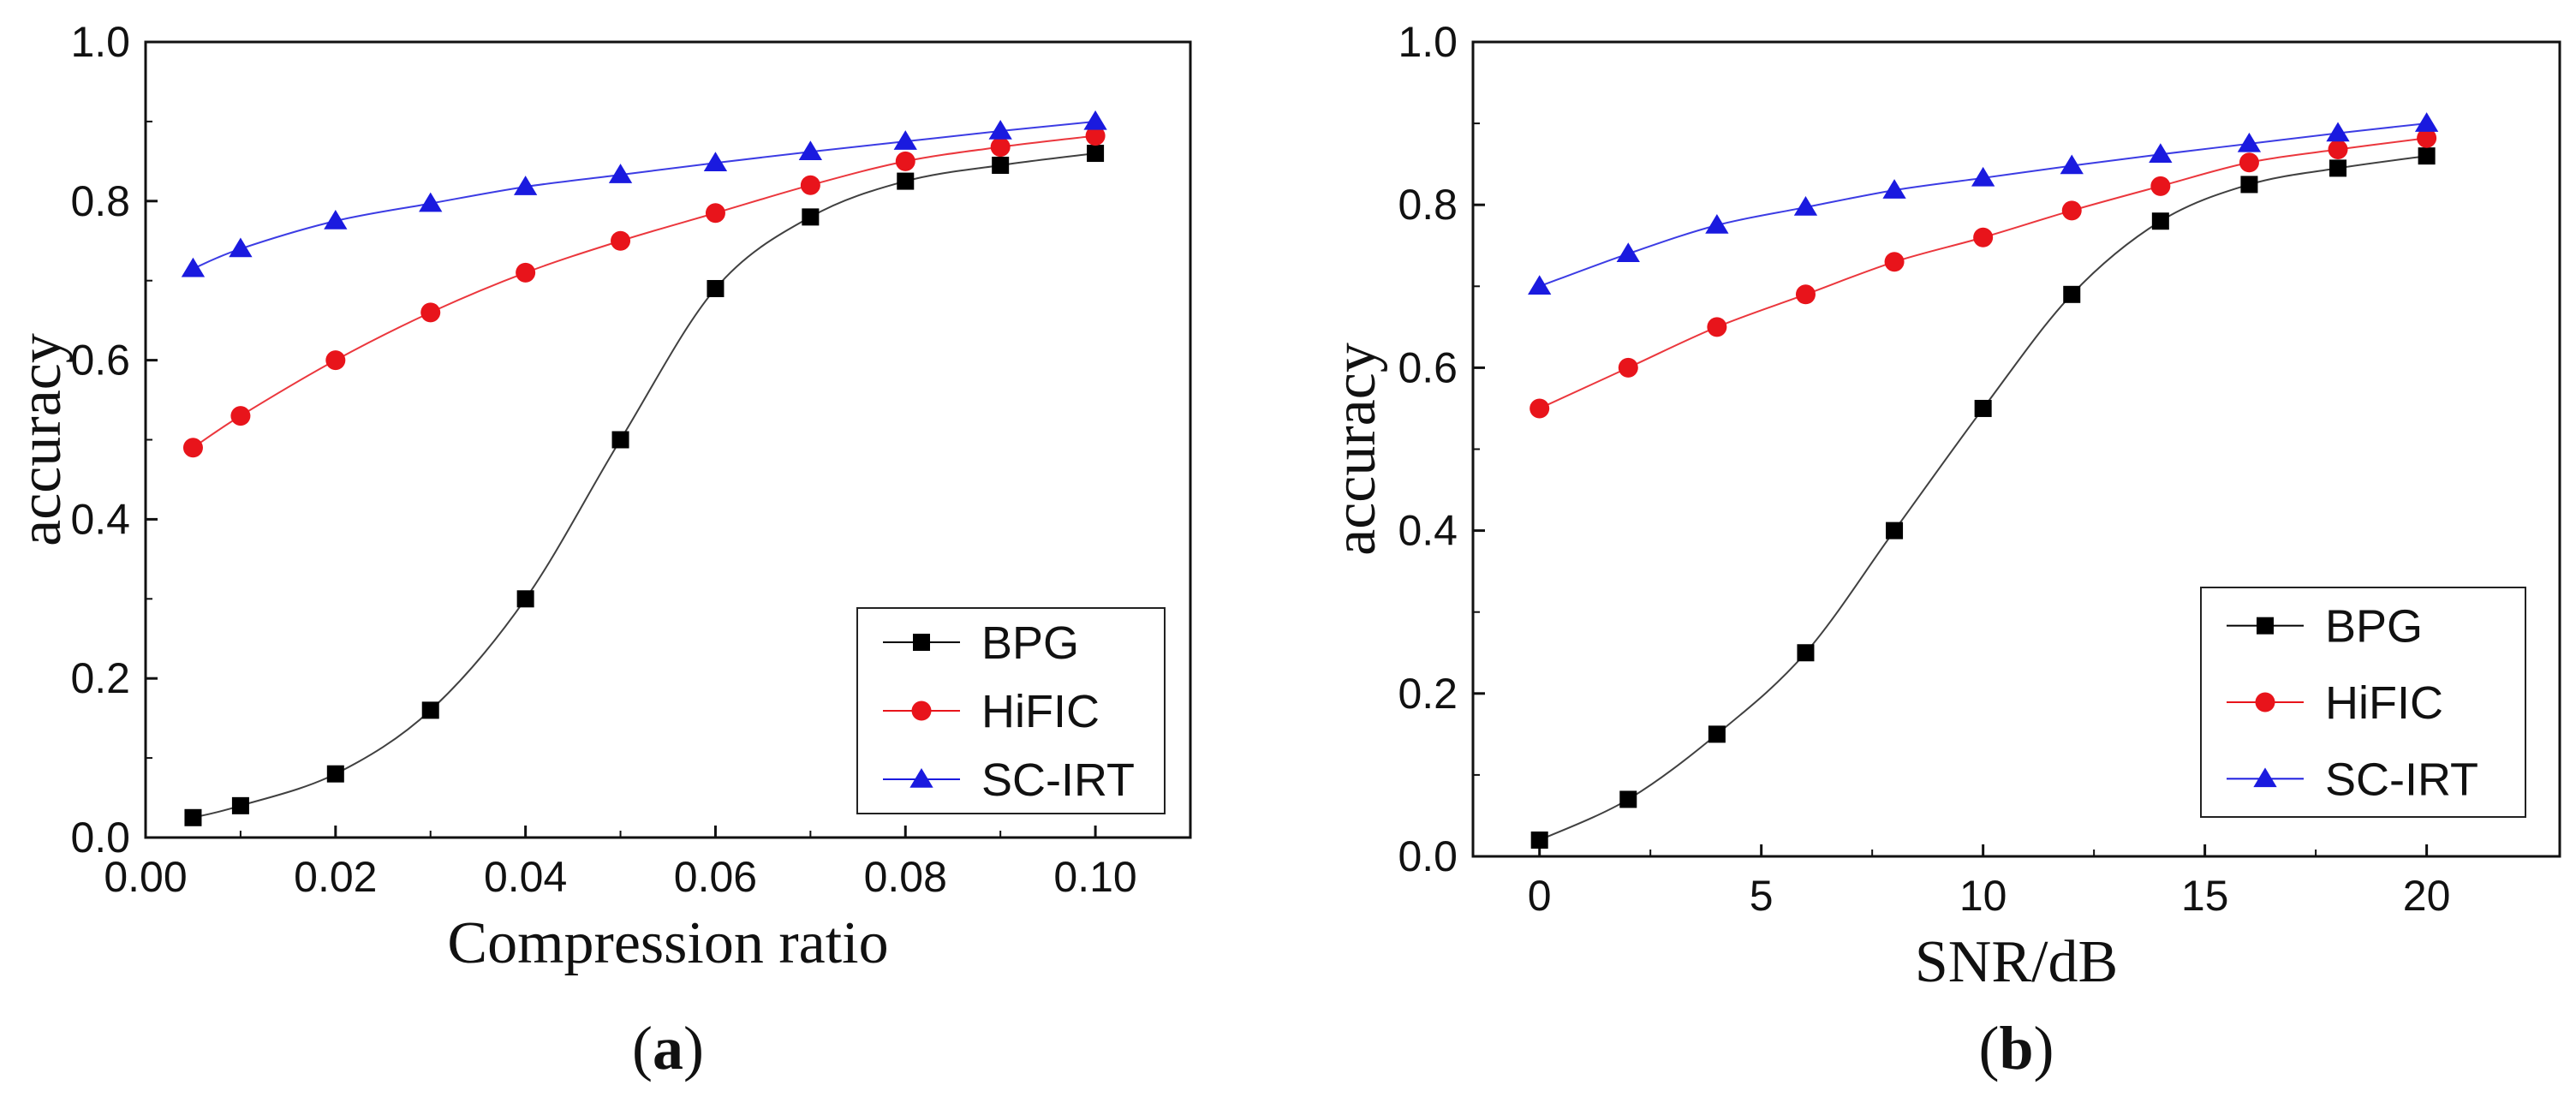  What do you see at coordinates (2427, 896) in the screenshot?
I see `x-tick-label: 20` at bounding box center [2427, 896].